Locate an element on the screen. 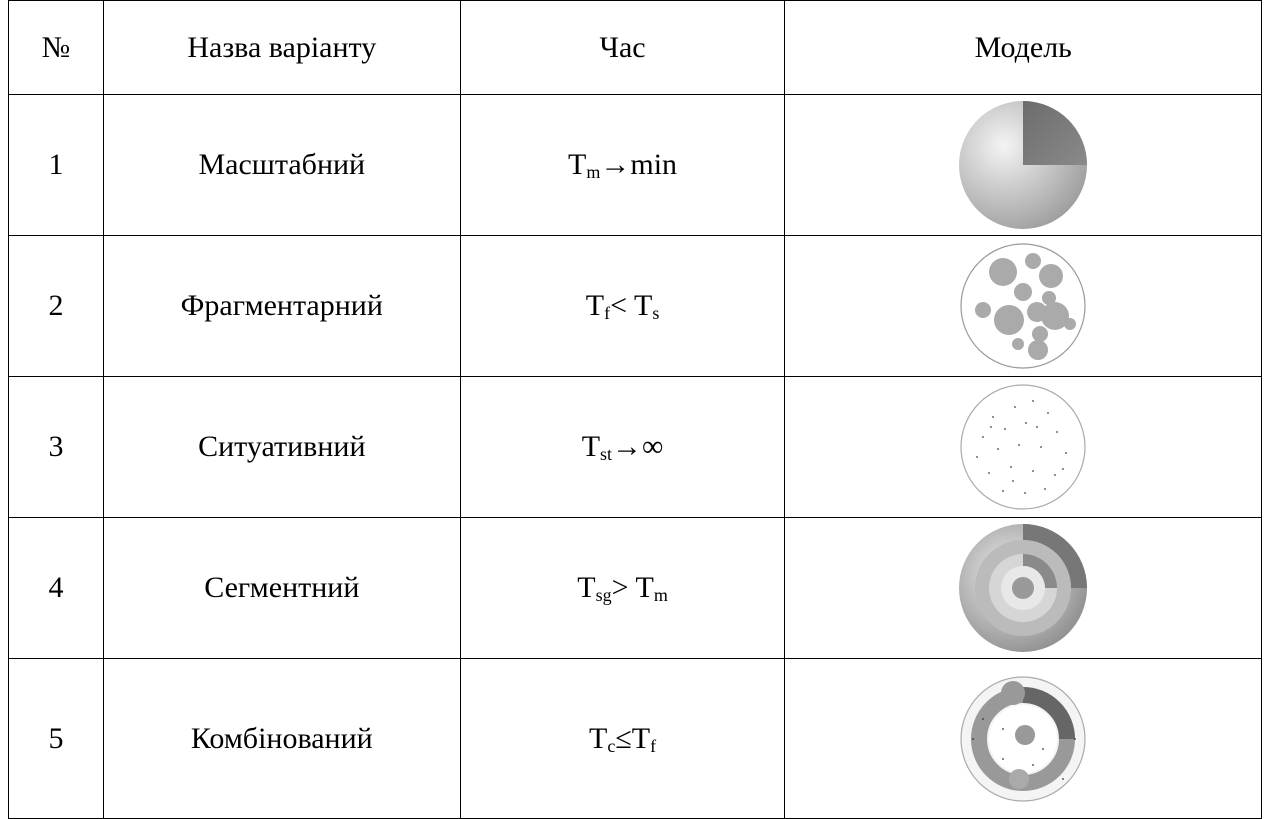  time-subscript: st is located at coordinates (606, 454).